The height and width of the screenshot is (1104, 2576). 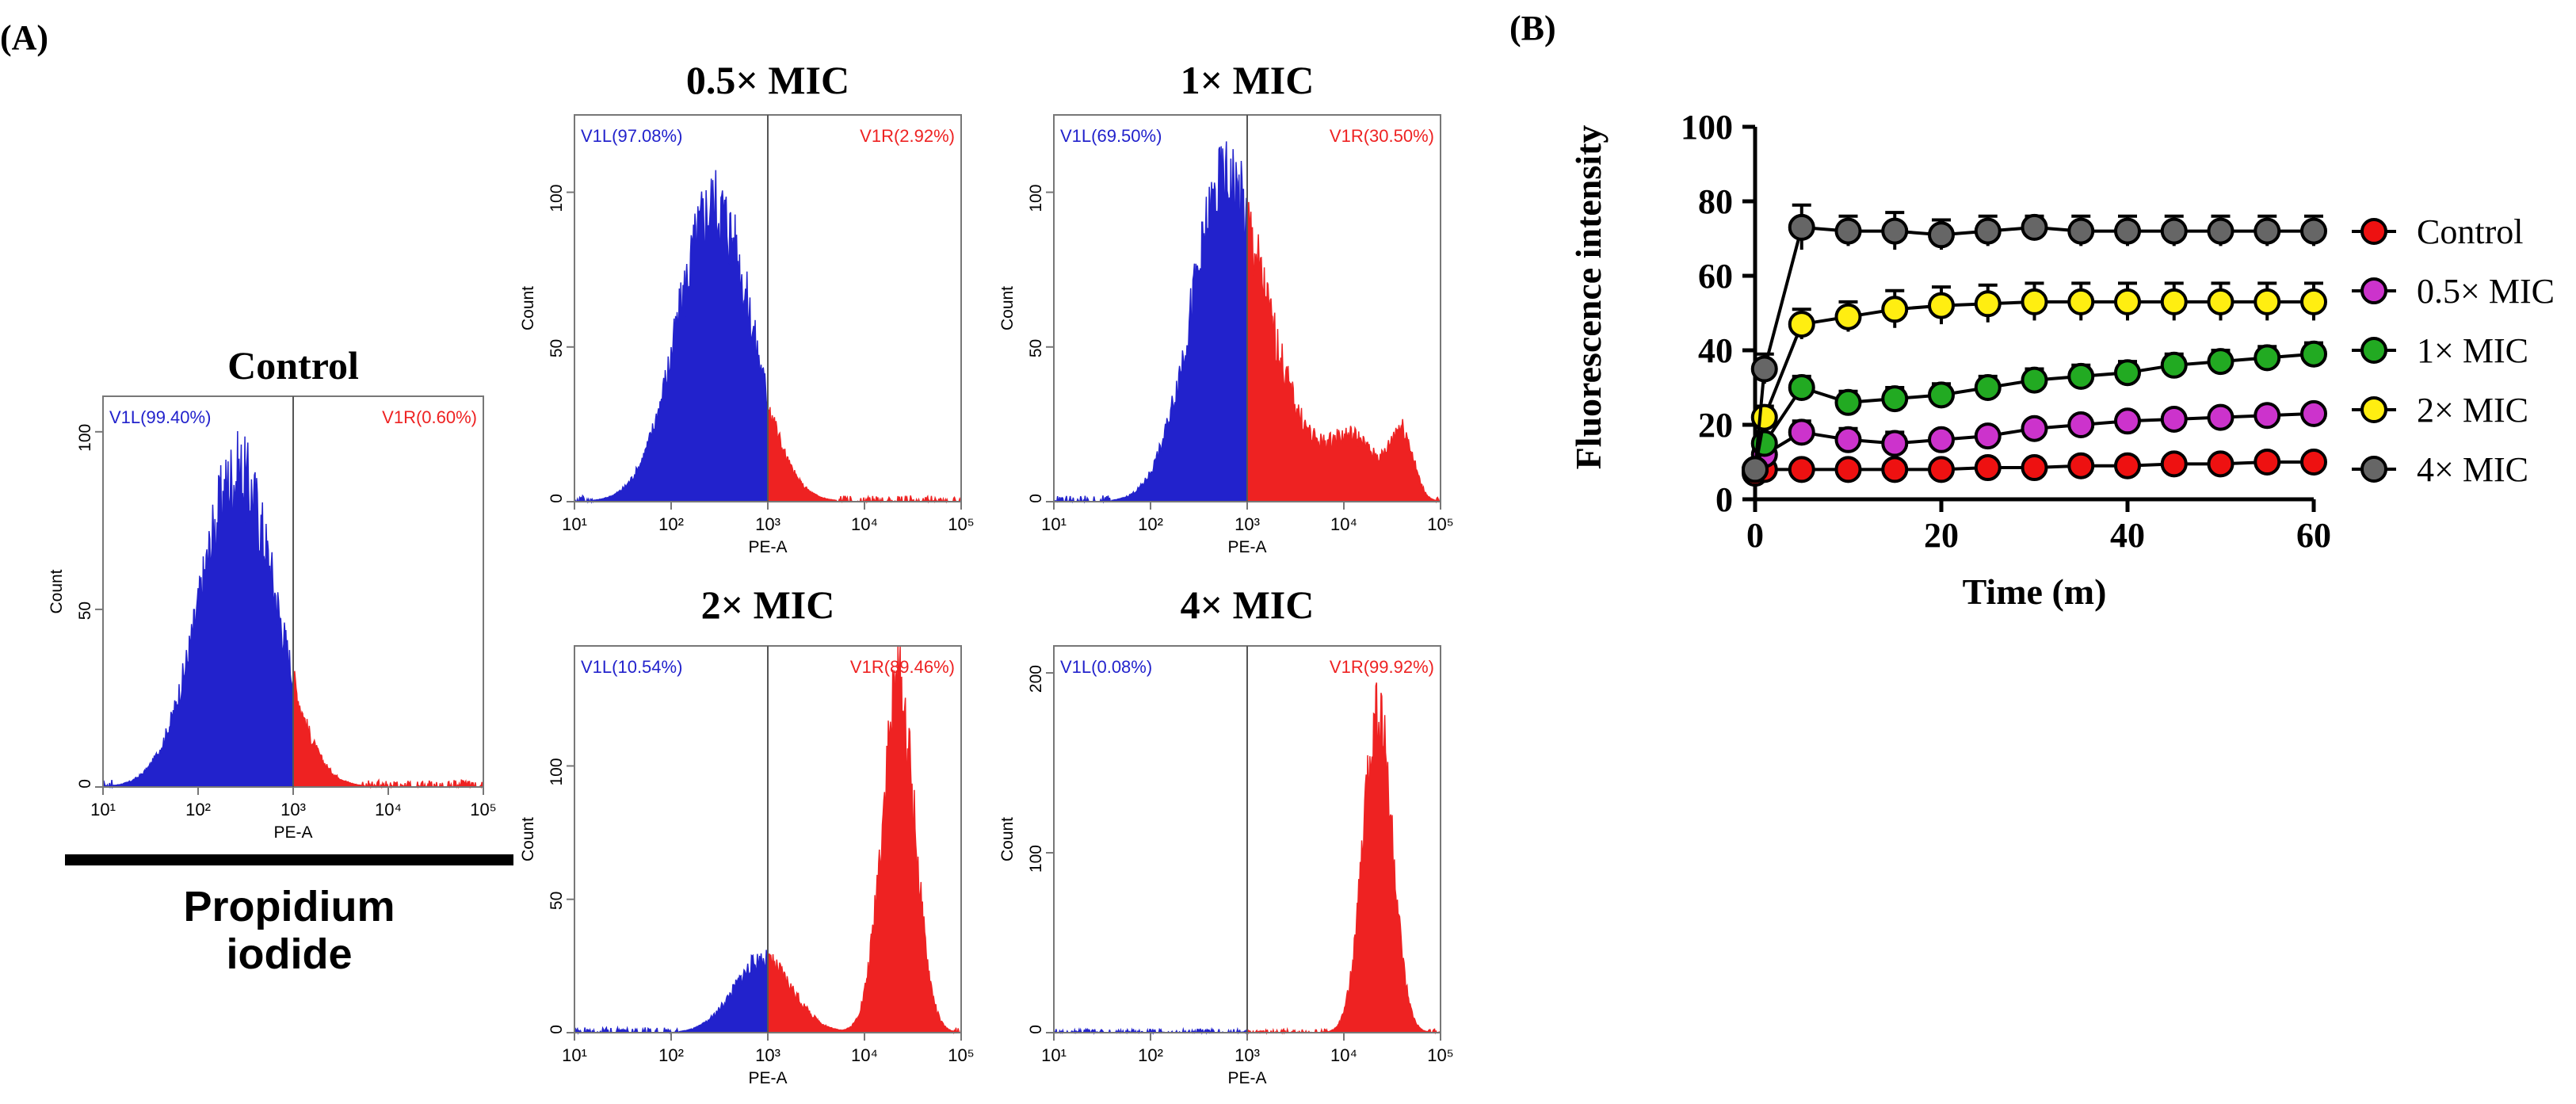 I want to click on histogram-title: 4× MIC, so click(x=1248, y=605).